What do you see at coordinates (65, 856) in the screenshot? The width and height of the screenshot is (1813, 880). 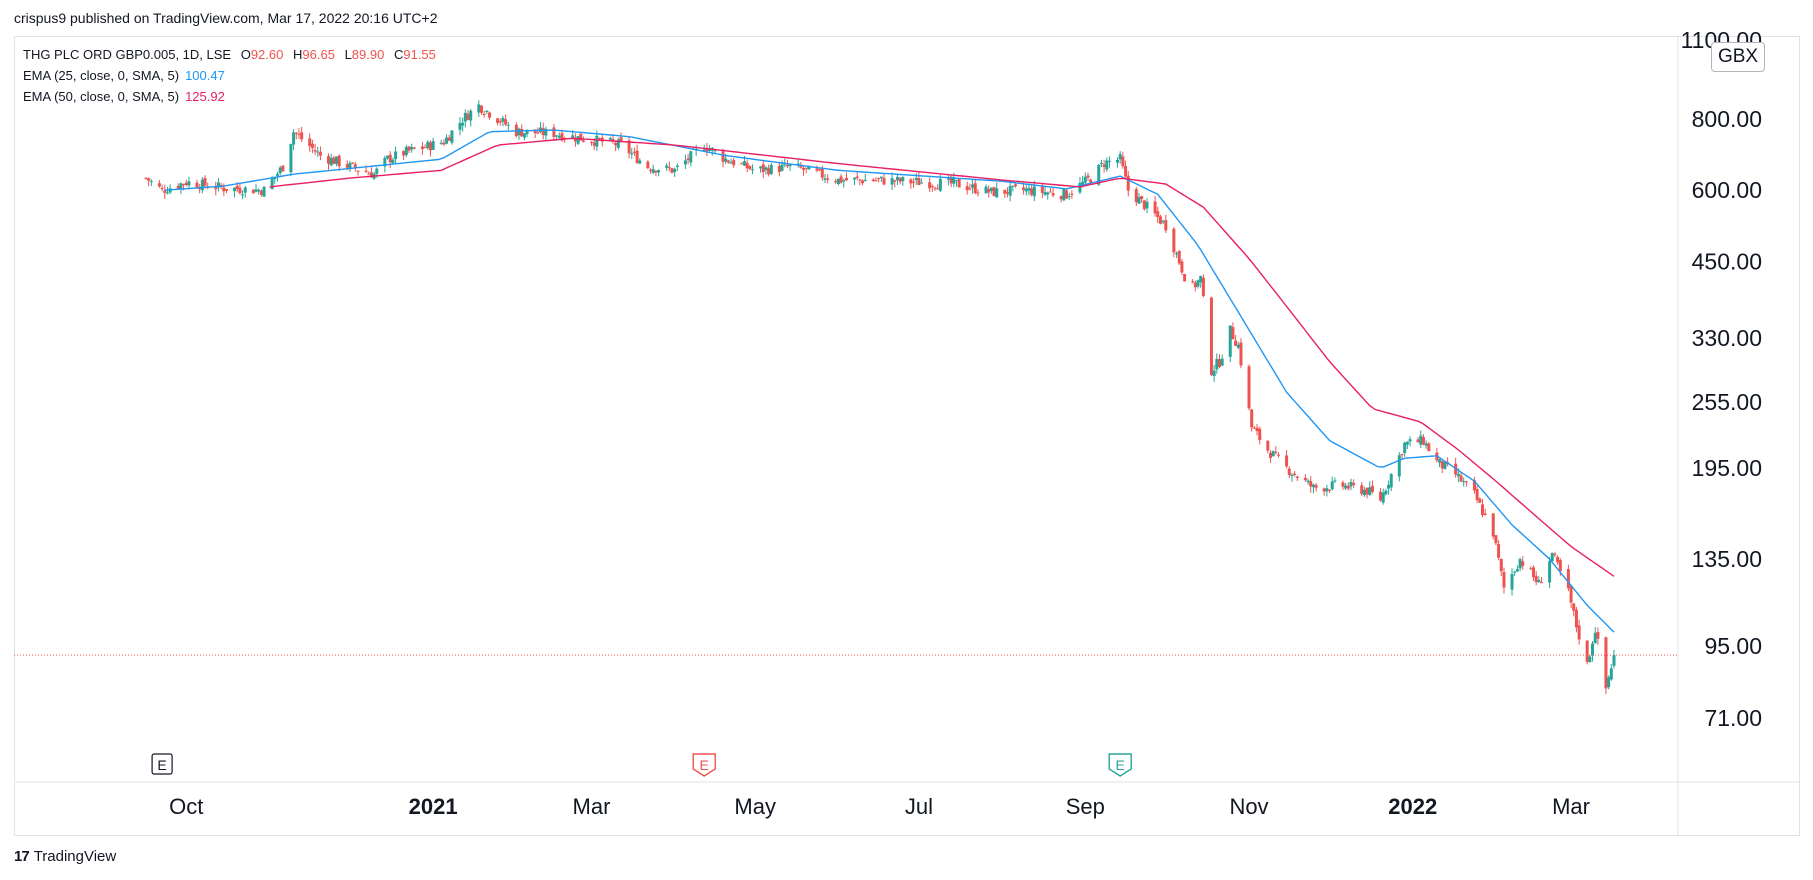 I see `tradingview-logo: 17 TradingView` at bounding box center [65, 856].